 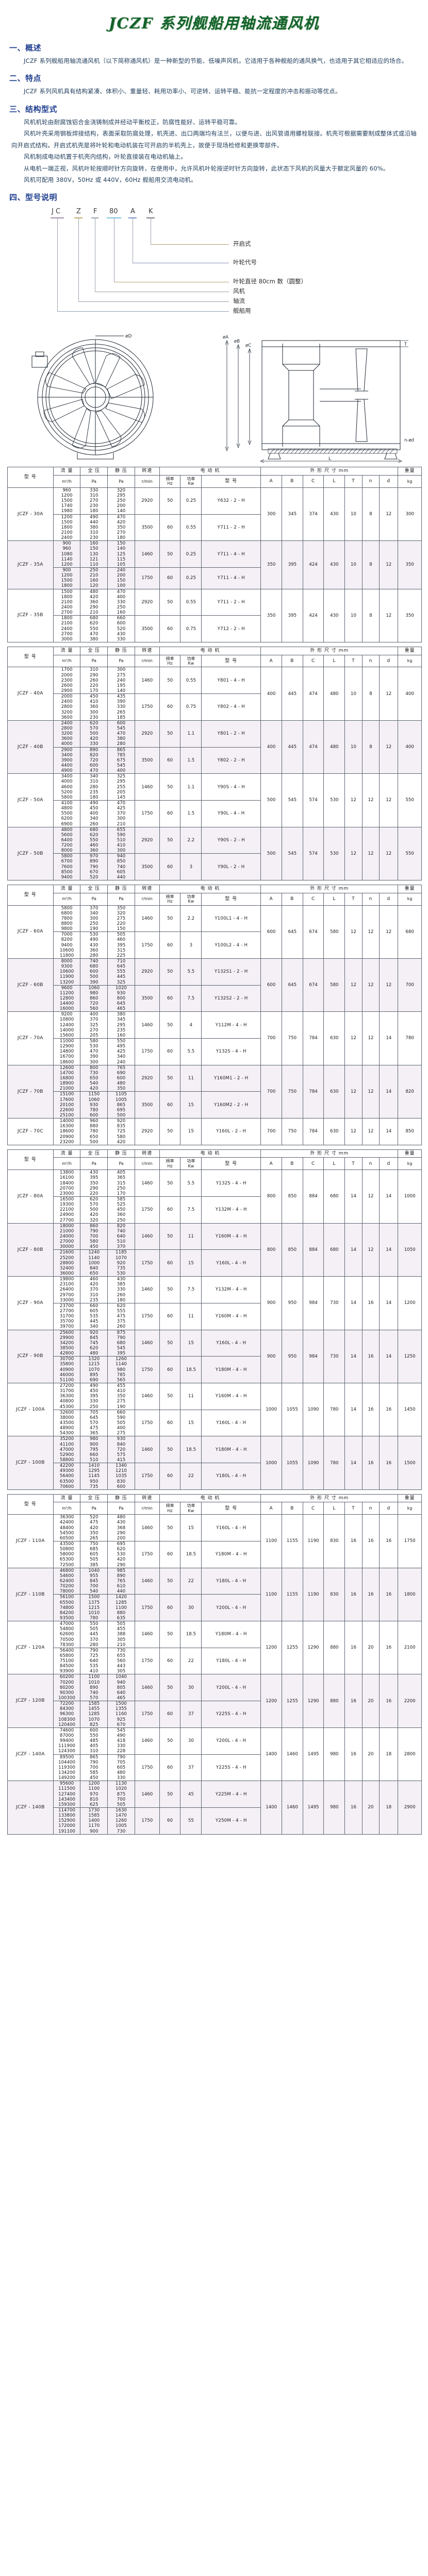 I want to click on cell-static-pressure: 470 425 370 300 210, so click(x=121, y=813).